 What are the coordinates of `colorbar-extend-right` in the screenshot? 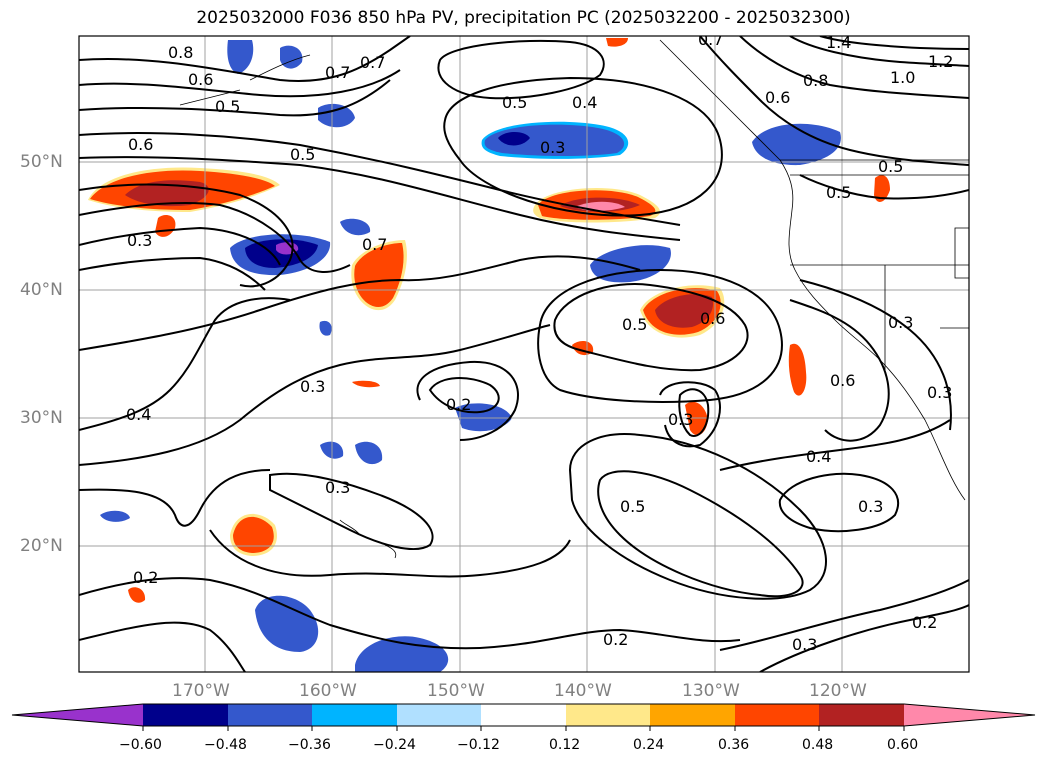 It's located at (969, 715).